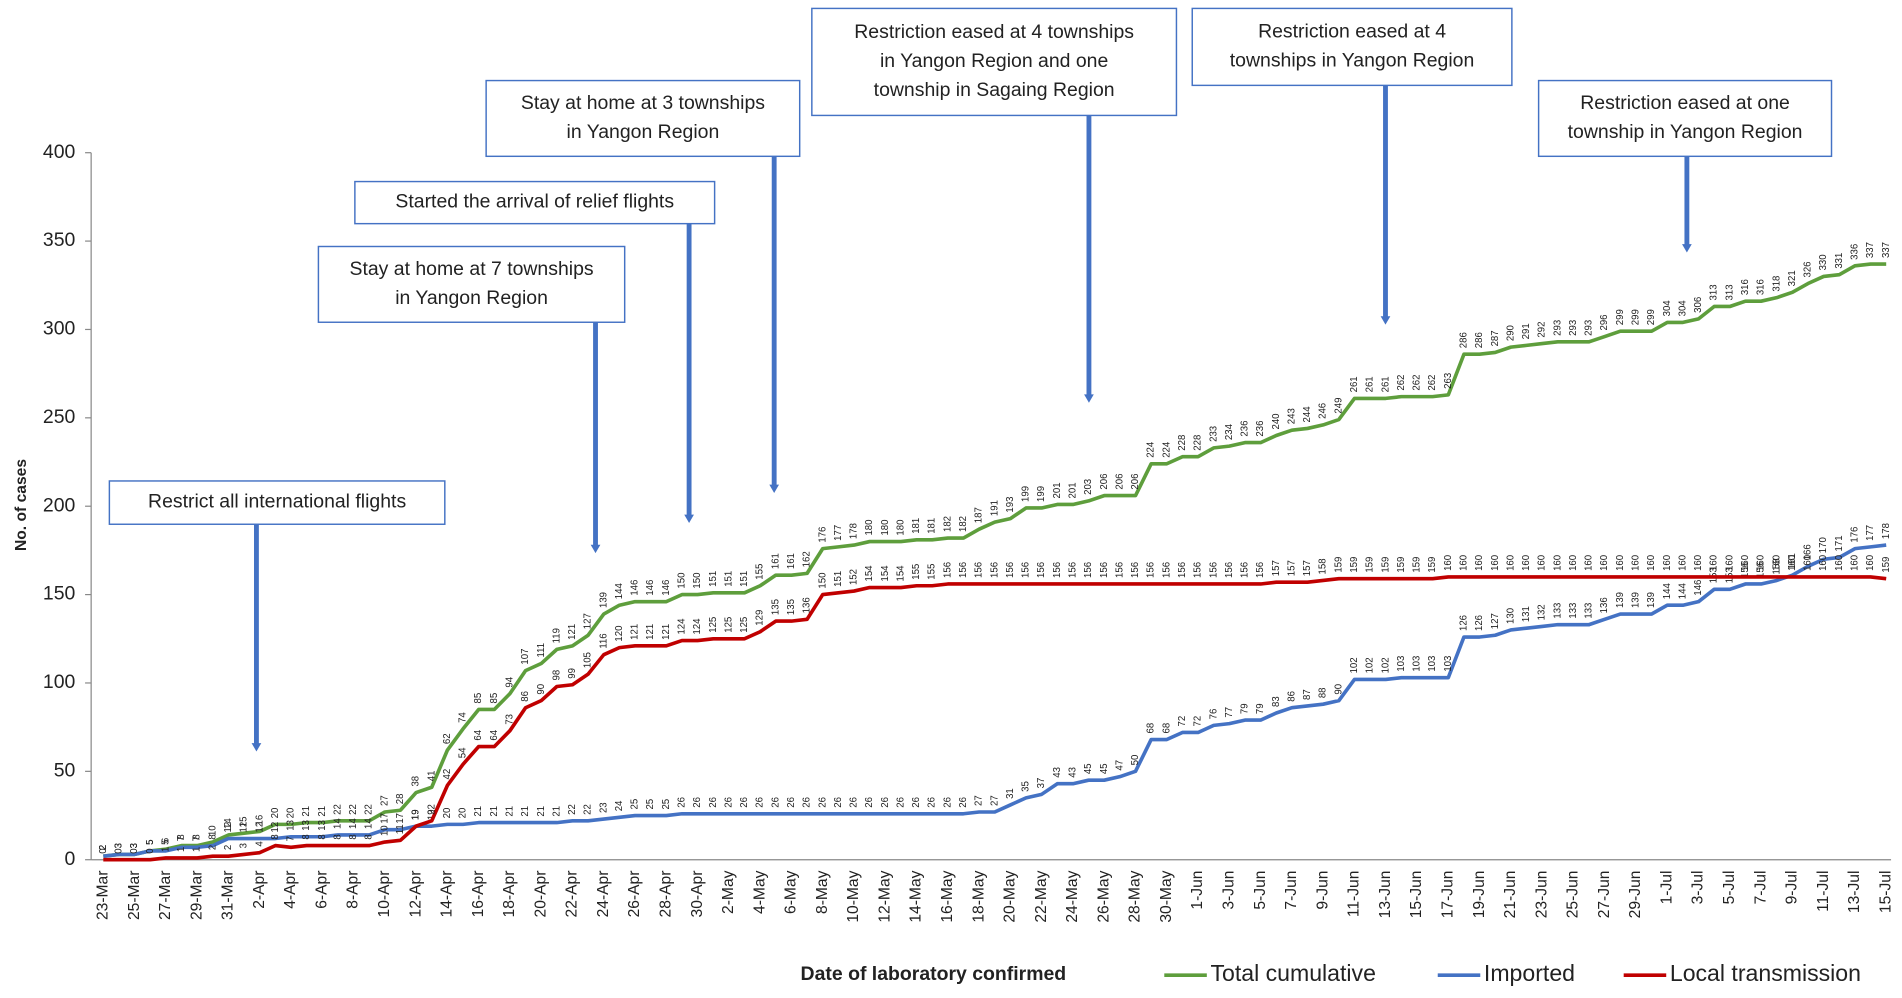  Describe the element at coordinates (509, 681) in the screenshot. I see `data-label: 94` at that location.